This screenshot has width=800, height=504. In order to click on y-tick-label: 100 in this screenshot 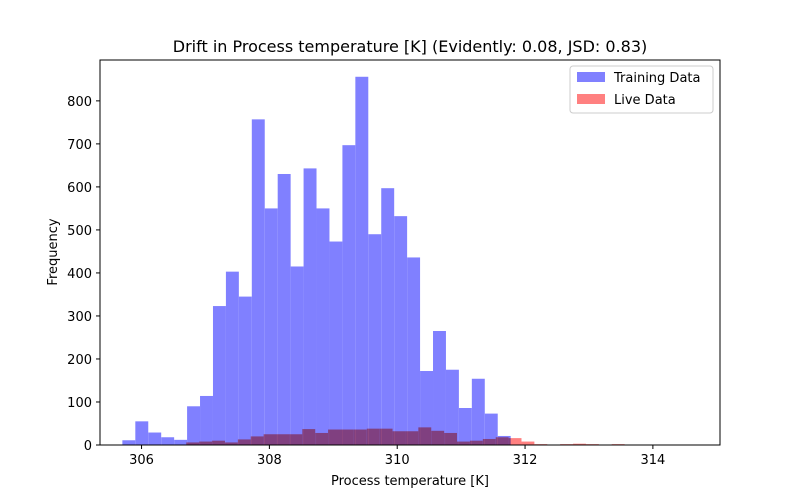, I will do `click(79, 403)`.